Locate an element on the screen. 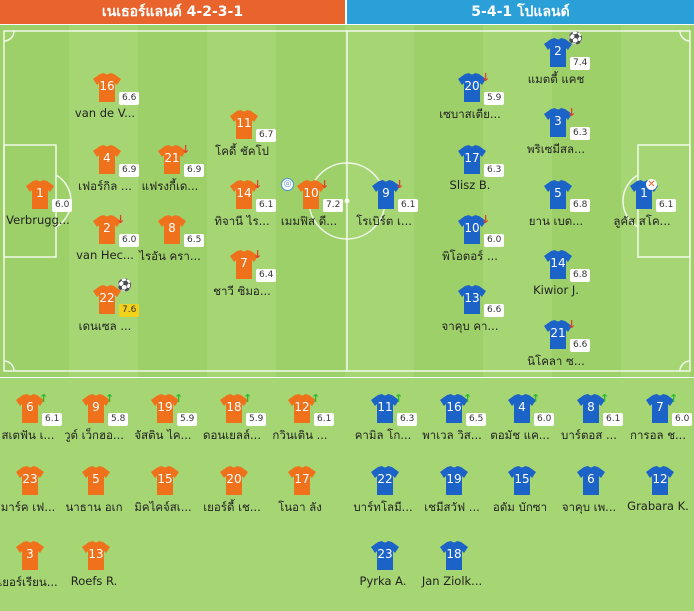  bench-player: 17 โนอา ลัง is located at coordinates (300, 496).